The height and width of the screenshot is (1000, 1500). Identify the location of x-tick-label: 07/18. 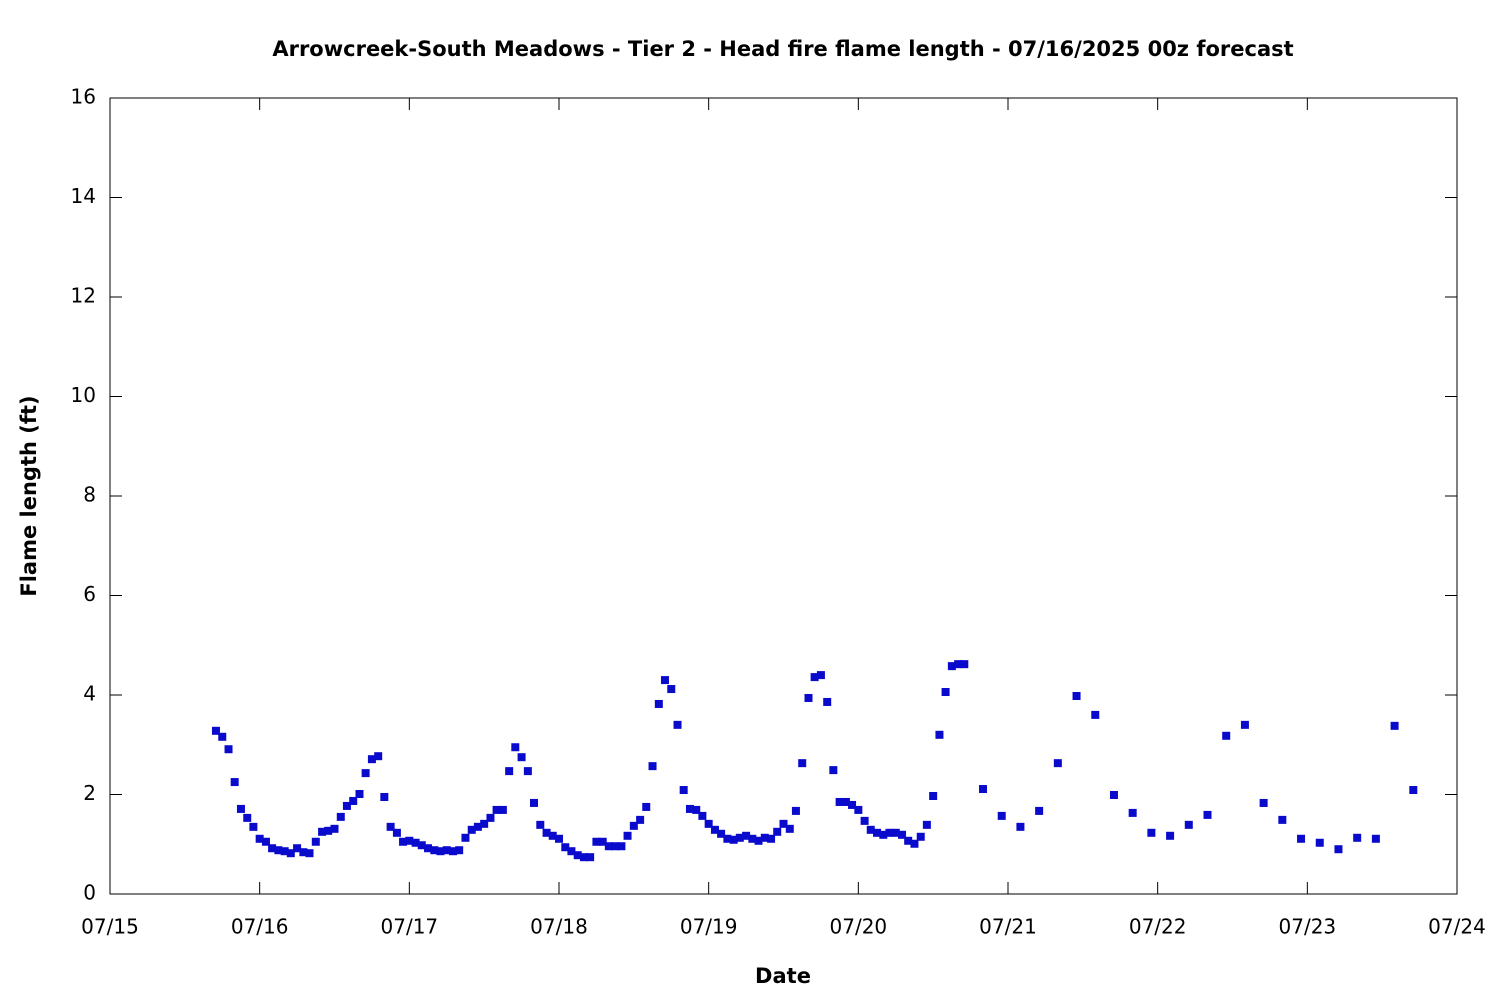
(559, 927).